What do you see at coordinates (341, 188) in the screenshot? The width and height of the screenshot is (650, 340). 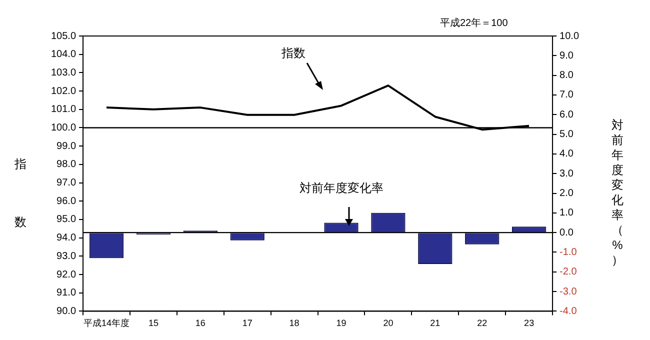 I see `series-label: 対前年度変化率` at bounding box center [341, 188].